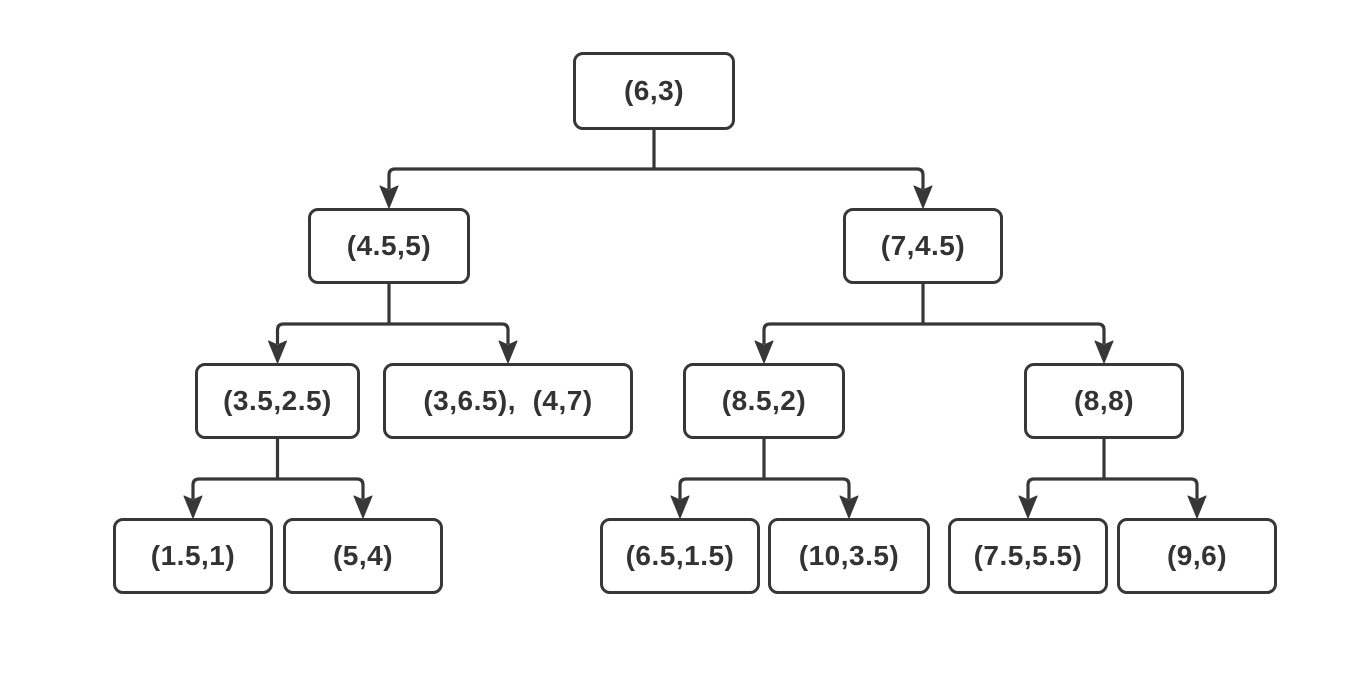 Image resolution: width=1370 pixels, height=688 pixels. What do you see at coordinates (721, 488) in the screenshot?
I see `edge-branch-8p5-2-6p5-1p5` at bounding box center [721, 488].